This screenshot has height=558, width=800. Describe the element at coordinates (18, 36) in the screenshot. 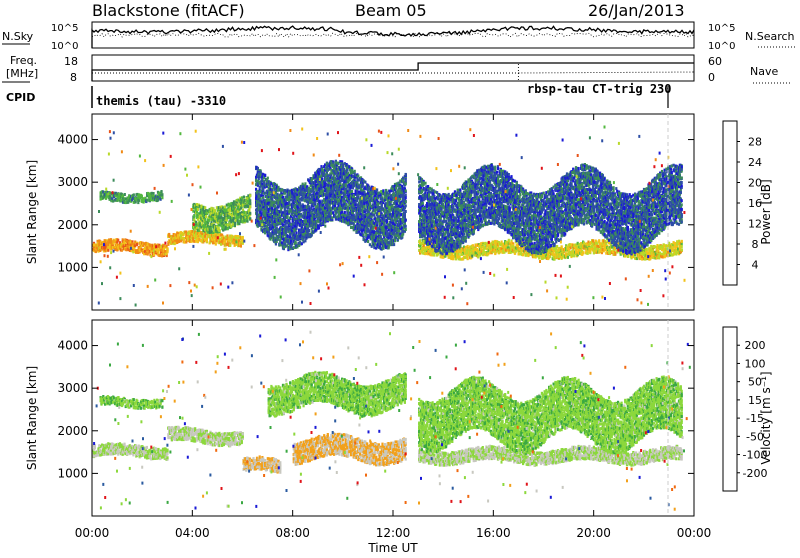

I see `noise-sky-label: N.Sky` at that location.